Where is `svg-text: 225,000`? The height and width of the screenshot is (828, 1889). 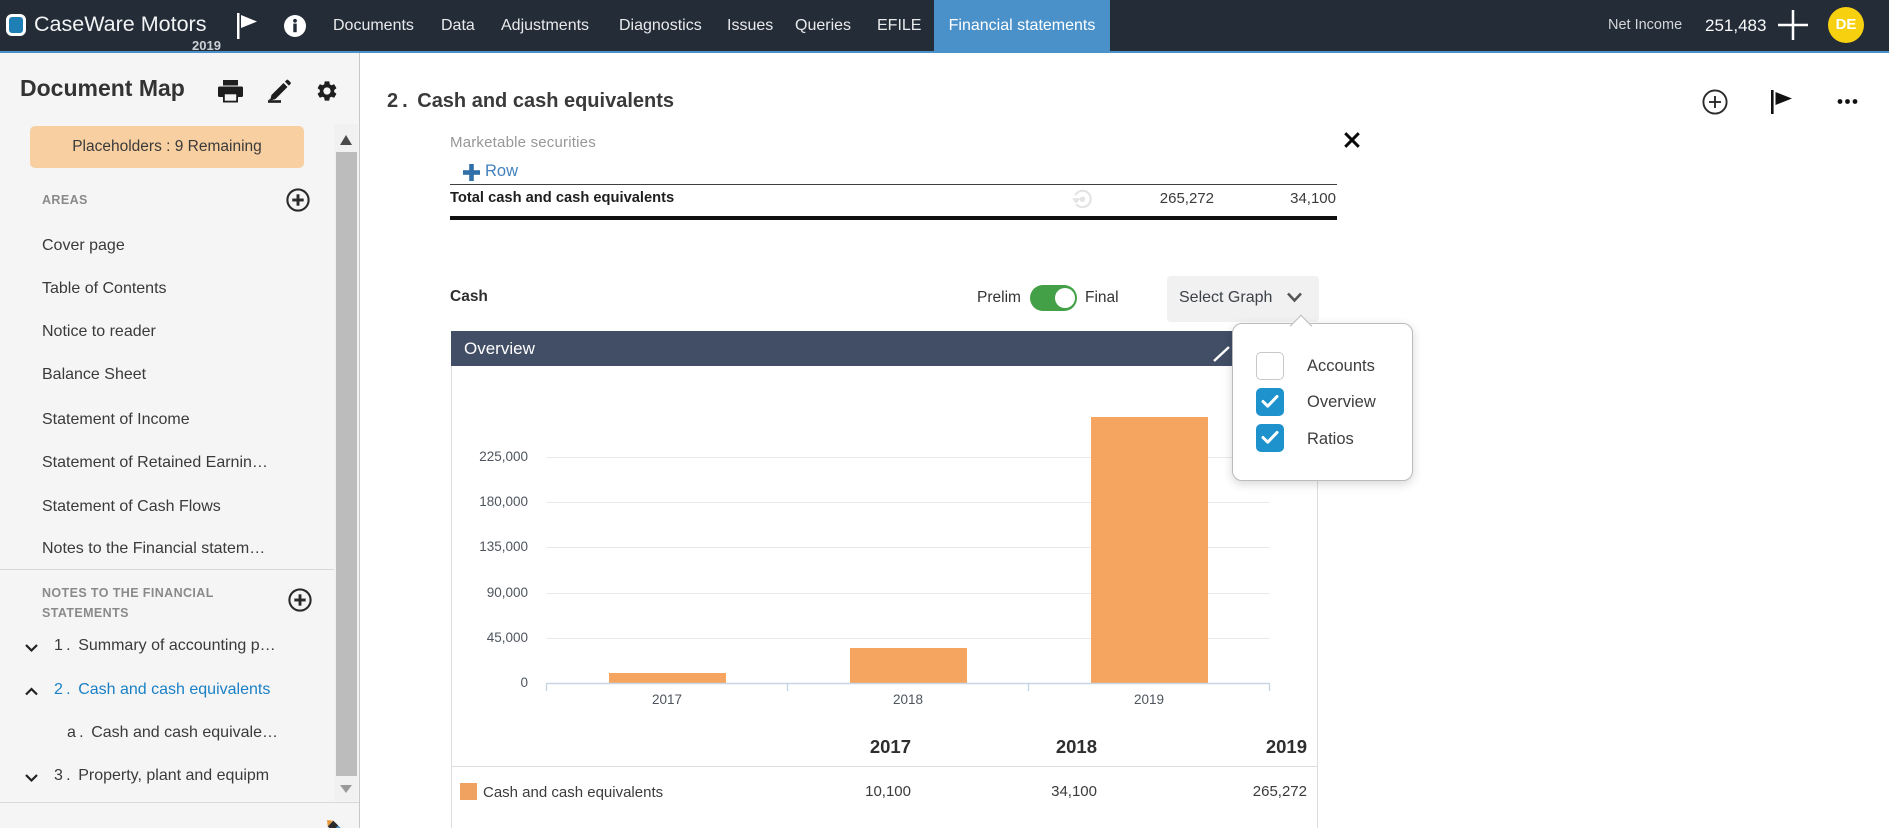
svg-text: 225,000 is located at coordinates (503, 456).